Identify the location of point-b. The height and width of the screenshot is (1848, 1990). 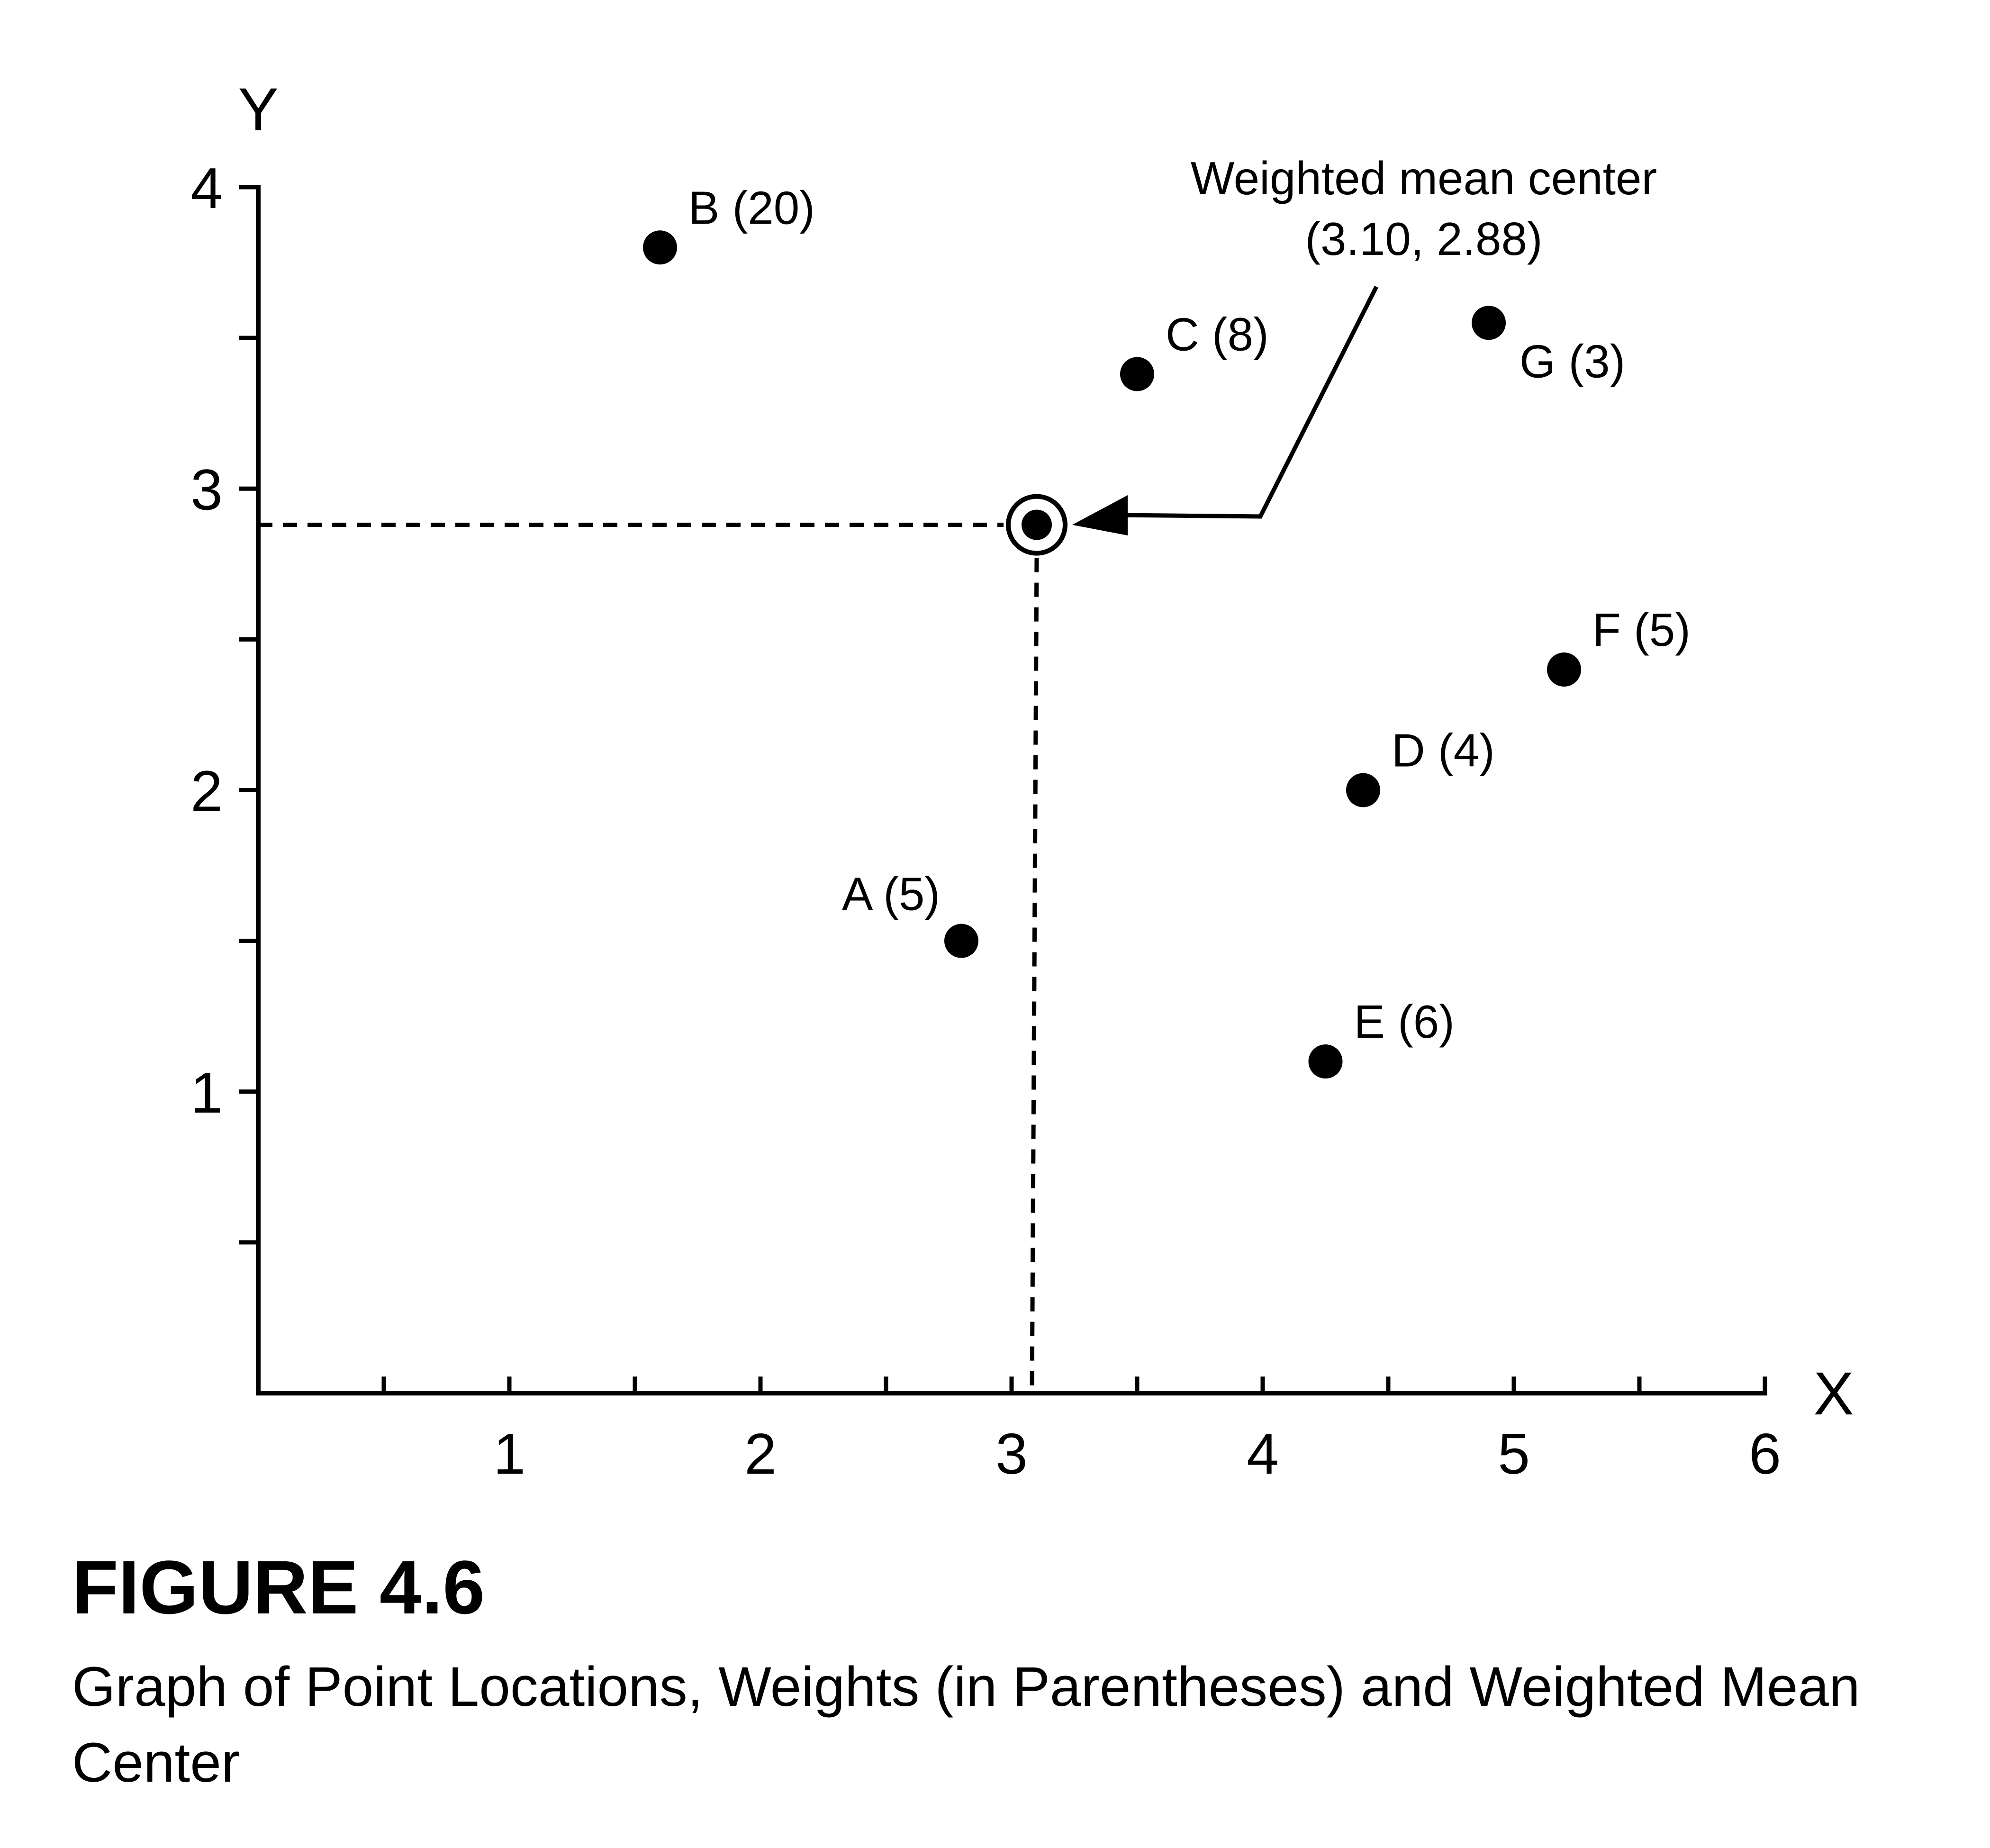
(660, 247).